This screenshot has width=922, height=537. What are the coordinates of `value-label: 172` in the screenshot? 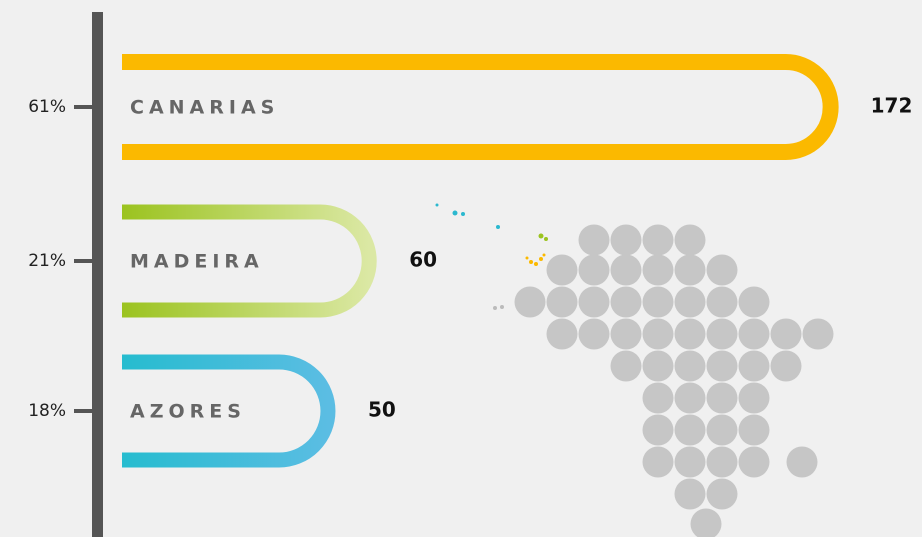 It's located at (892, 106).